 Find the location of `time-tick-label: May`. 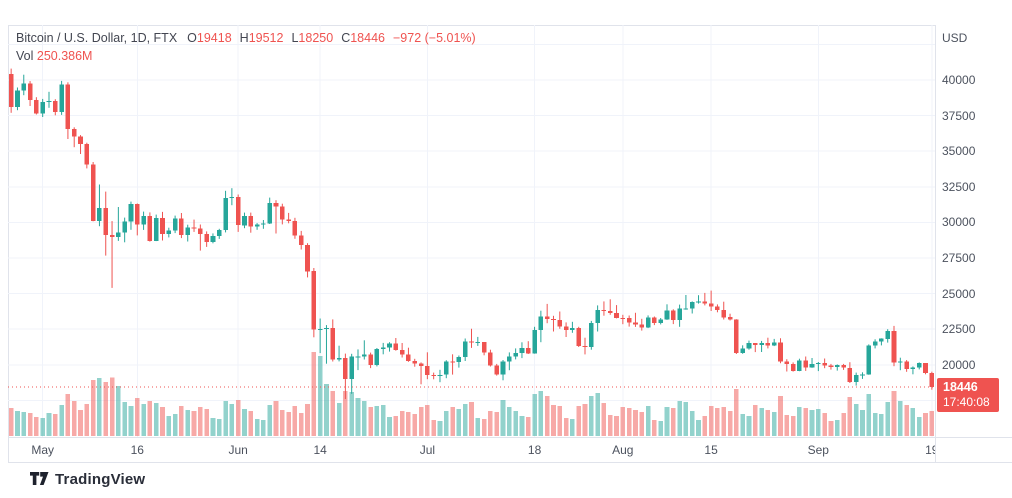

time-tick-label: May is located at coordinates (43, 450).